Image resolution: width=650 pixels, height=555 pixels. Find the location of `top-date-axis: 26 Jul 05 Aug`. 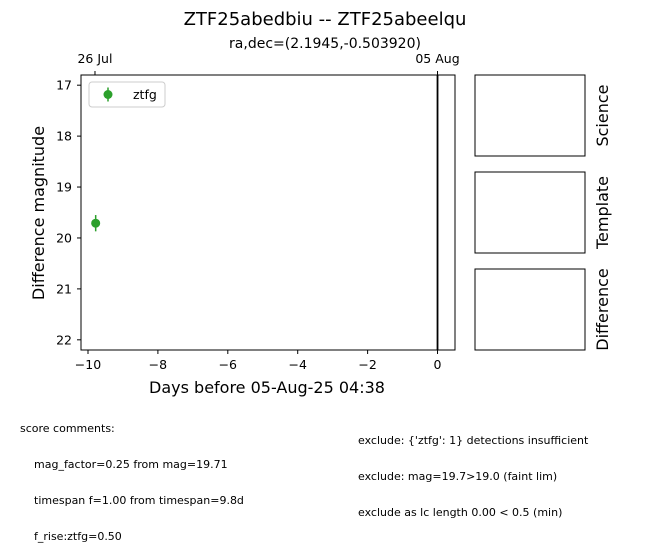

top-date-axis: 26 Jul 05 Aug is located at coordinates (268, 63).